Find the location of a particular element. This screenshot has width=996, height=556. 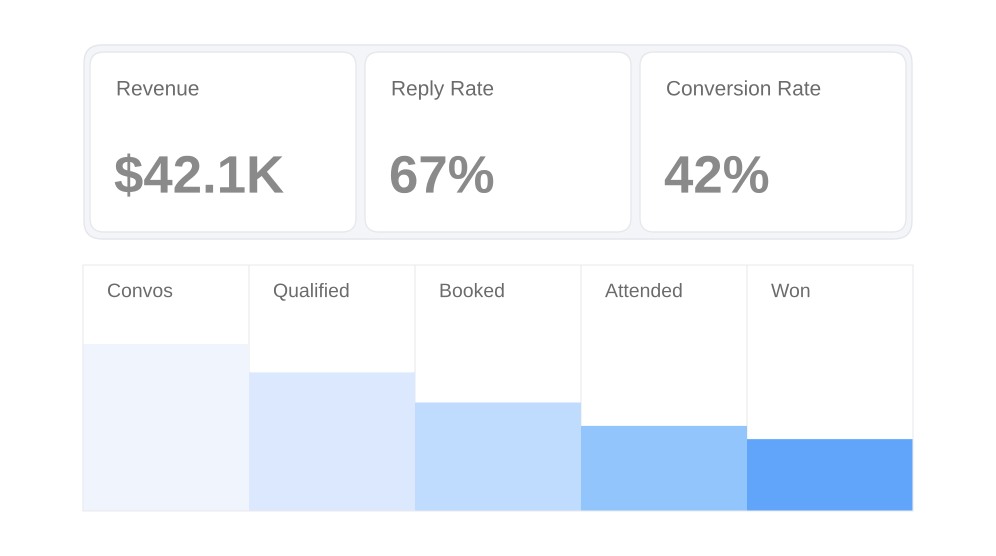

x-tick-label: Won is located at coordinates (790, 291).